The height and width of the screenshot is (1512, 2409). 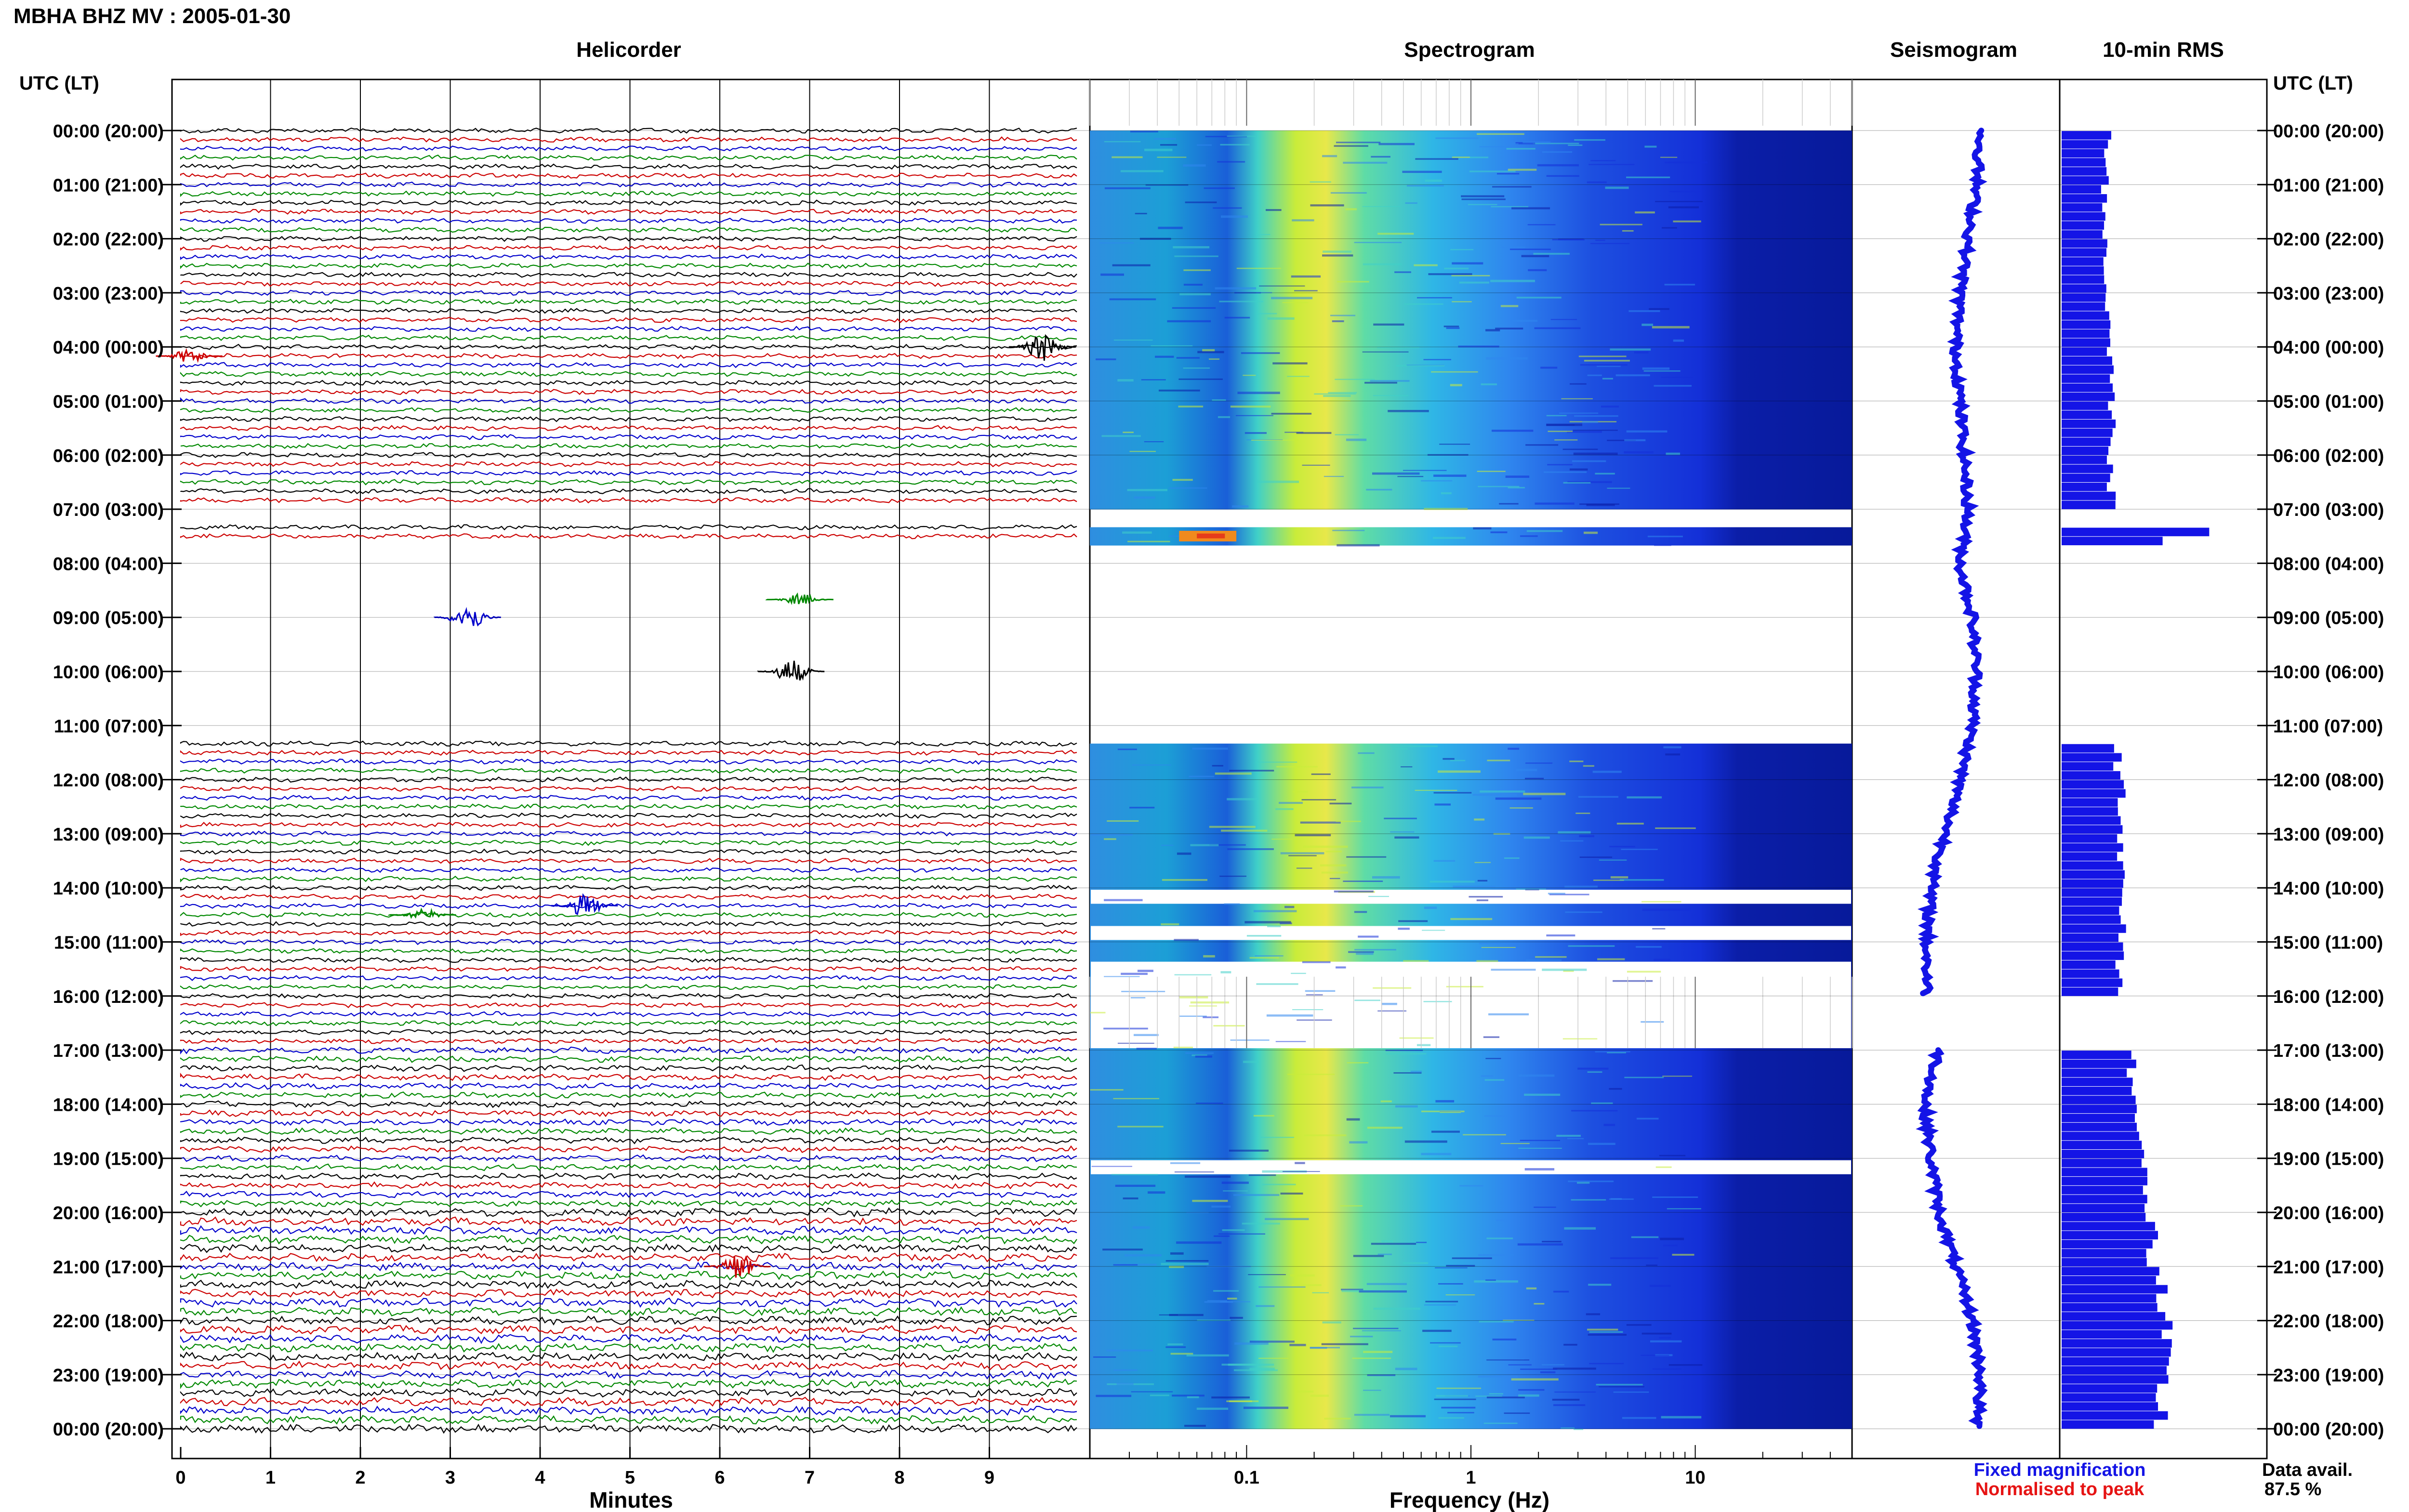 What do you see at coordinates (360, 1478) in the screenshot?
I see `minute-tick-label-2: 2` at bounding box center [360, 1478].